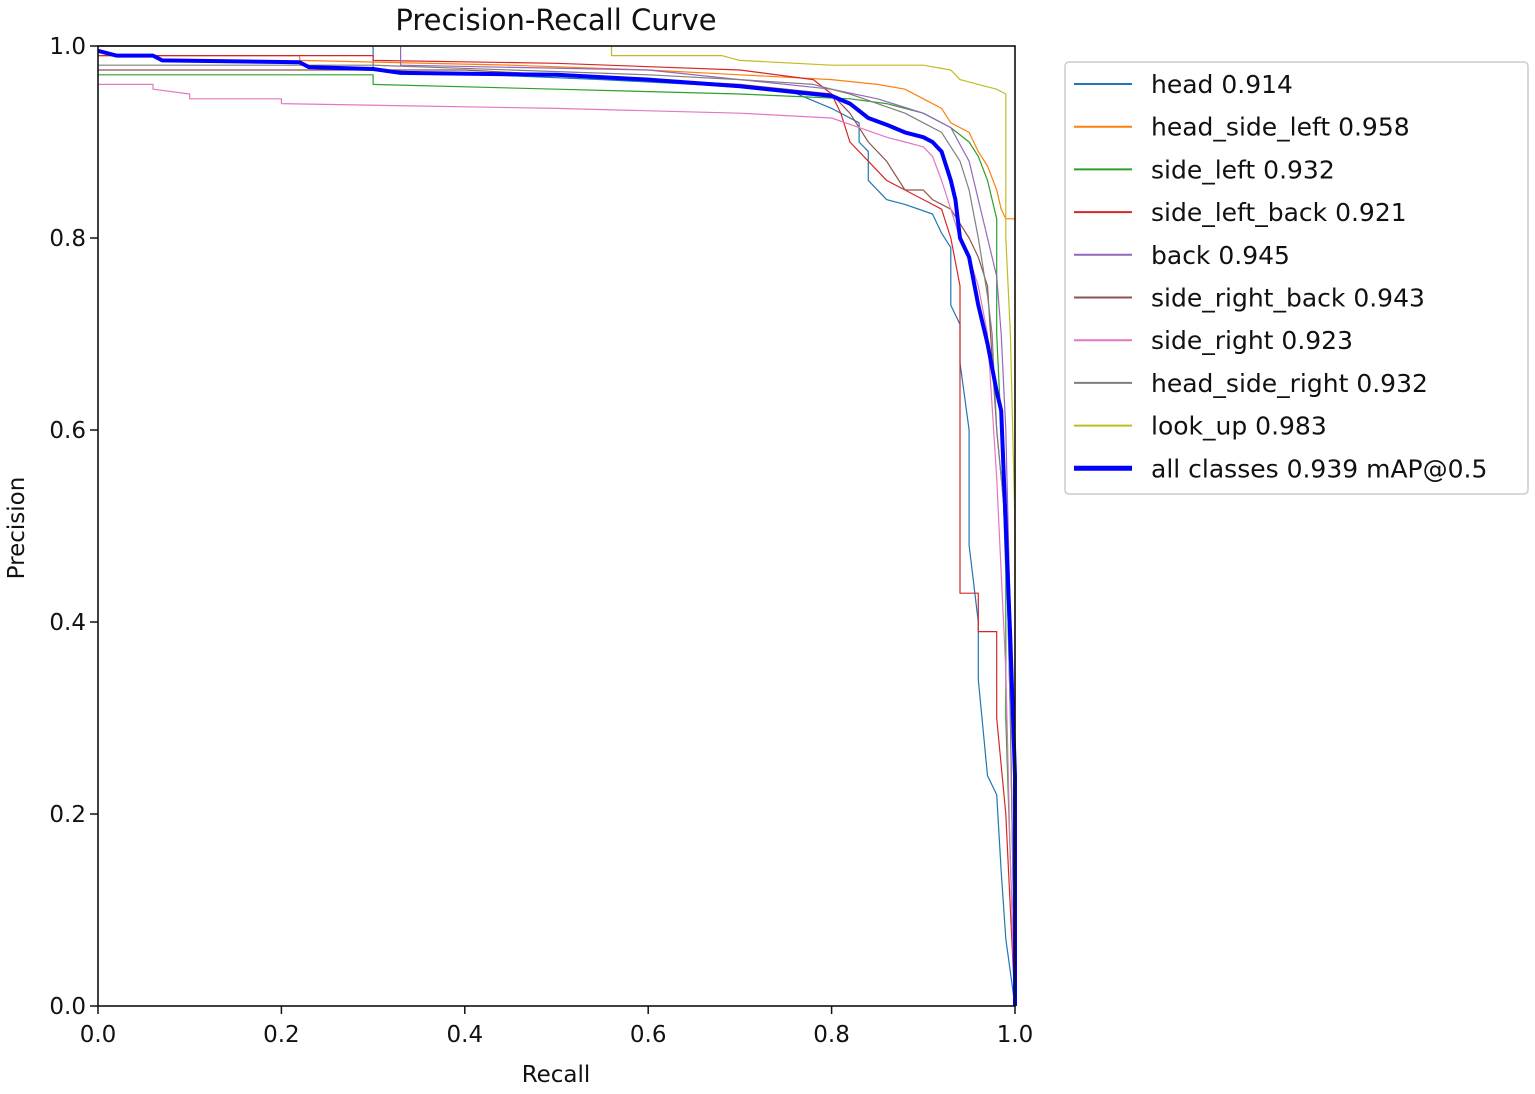 This screenshot has width=1535, height=1094. What do you see at coordinates (1289, 383) in the screenshot?
I see `legend-label-7: head_side_right 0.932` at bounding box center [1289, 383].